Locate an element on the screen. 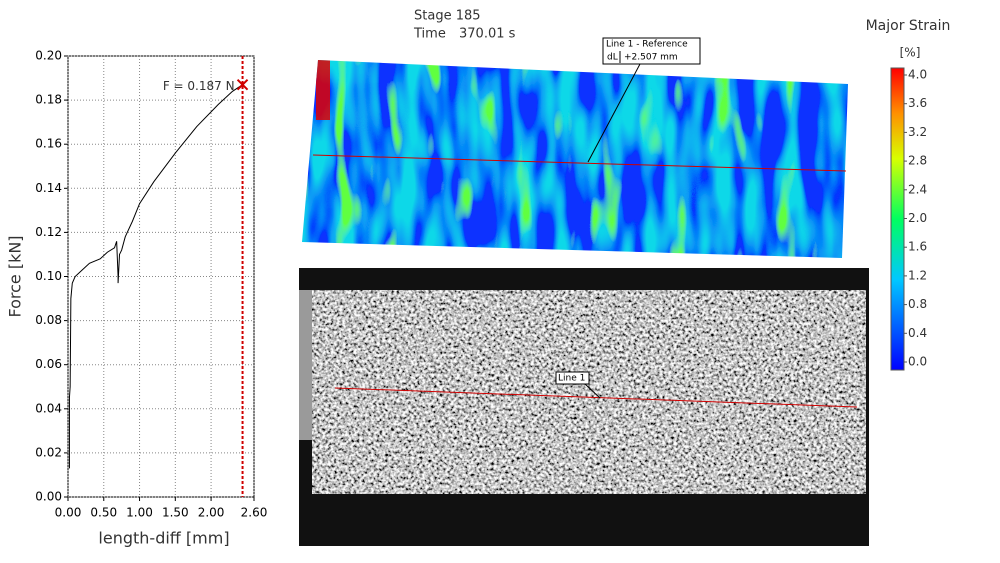  y-tick-label: 0.12 is located at coordinates (48, 232).